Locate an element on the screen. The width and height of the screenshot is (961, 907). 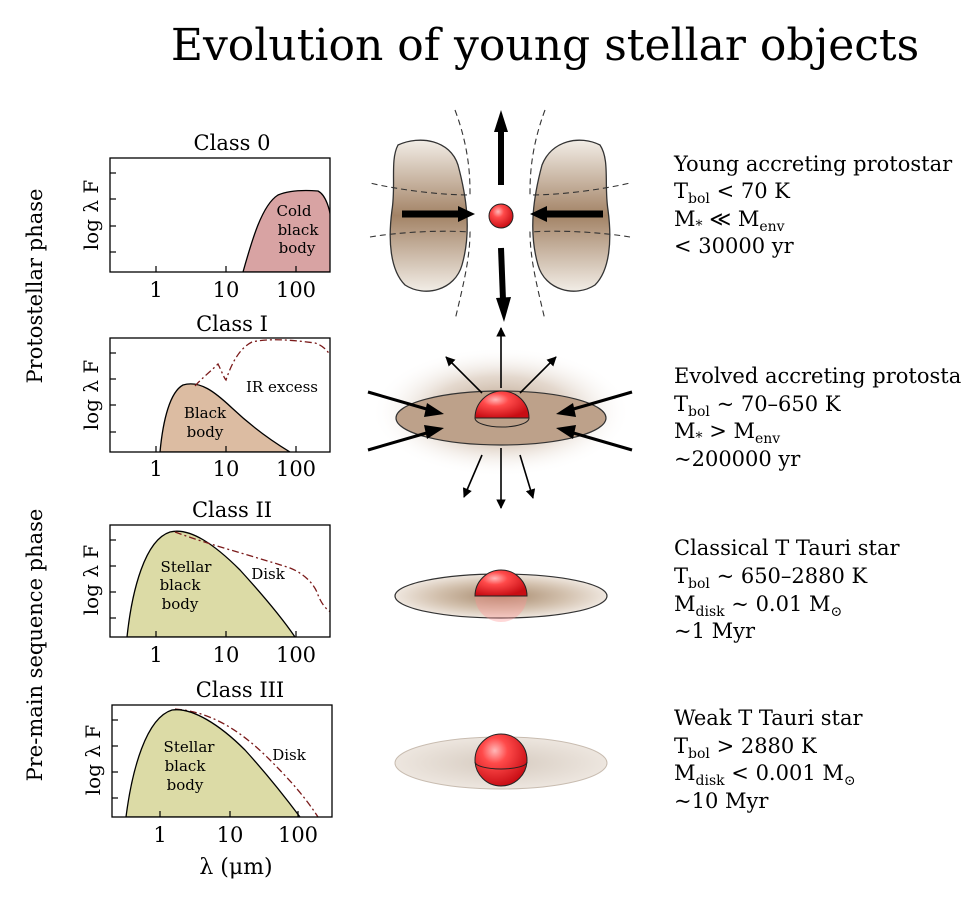
phase-label-protostellar: Protostellar phase is located at coordinates (35, 286).